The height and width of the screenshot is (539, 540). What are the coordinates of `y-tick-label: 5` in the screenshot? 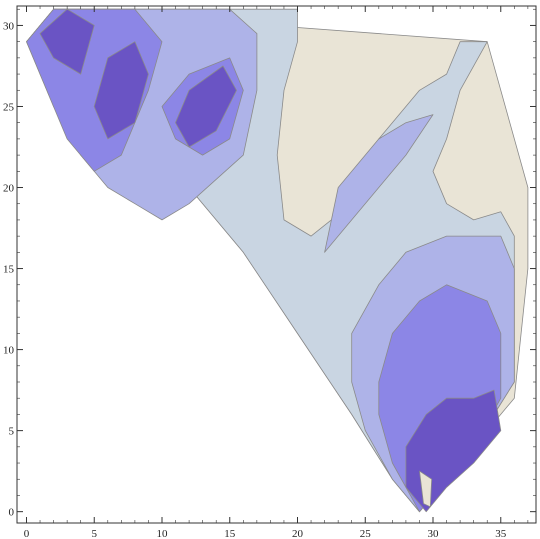 It's located at (12, 432).